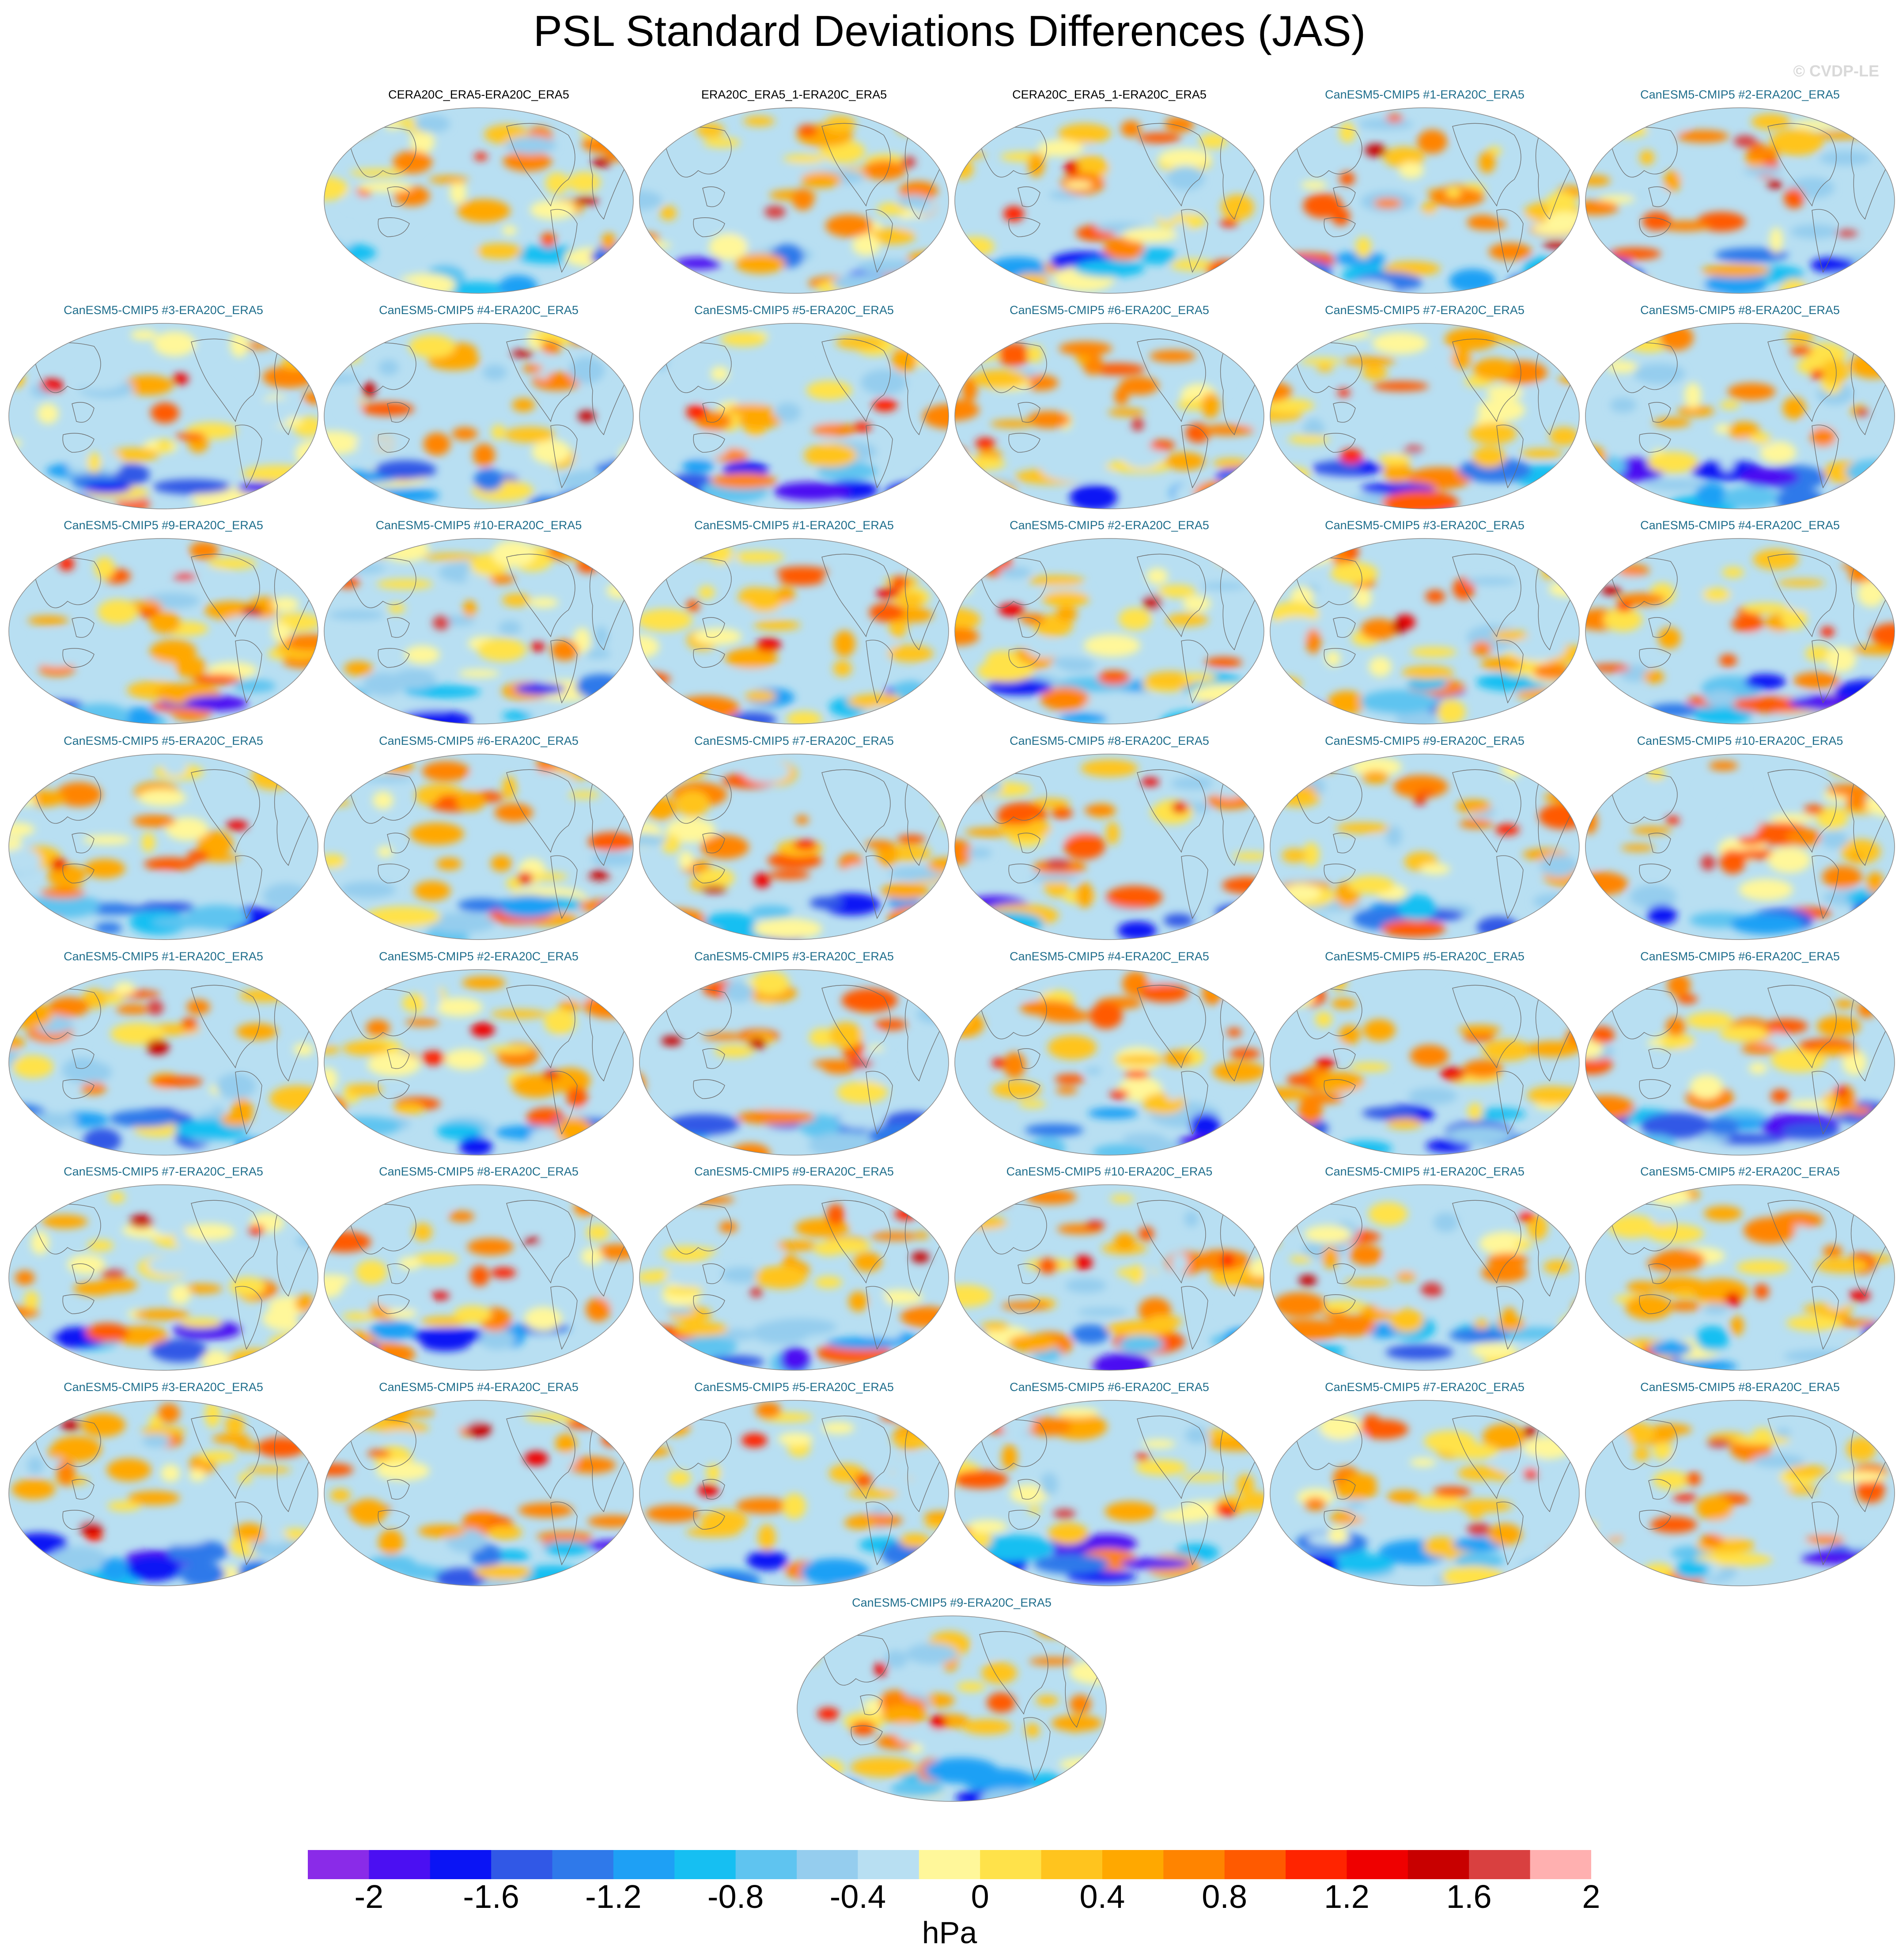  I want to click on colorbar-tick-label: 1.6, so click(1469, 1896).